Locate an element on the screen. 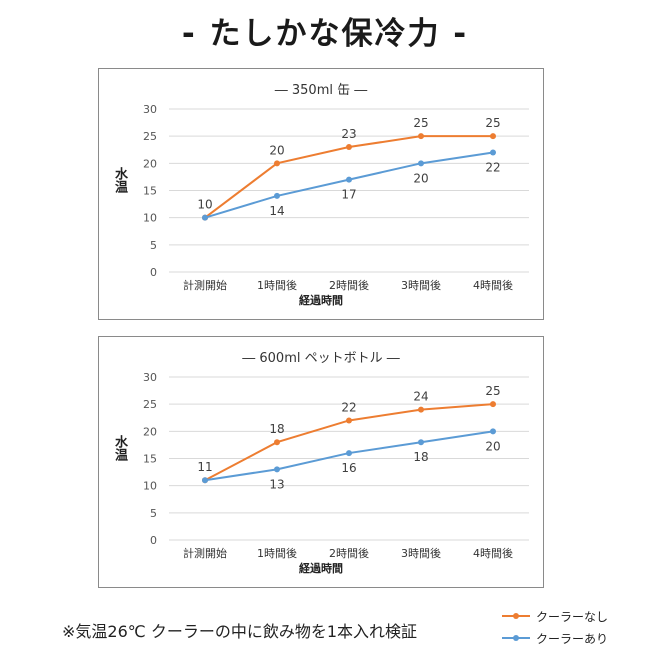 The image size is (650, 650). data-label: 16 is located at coordinates (348, 468).